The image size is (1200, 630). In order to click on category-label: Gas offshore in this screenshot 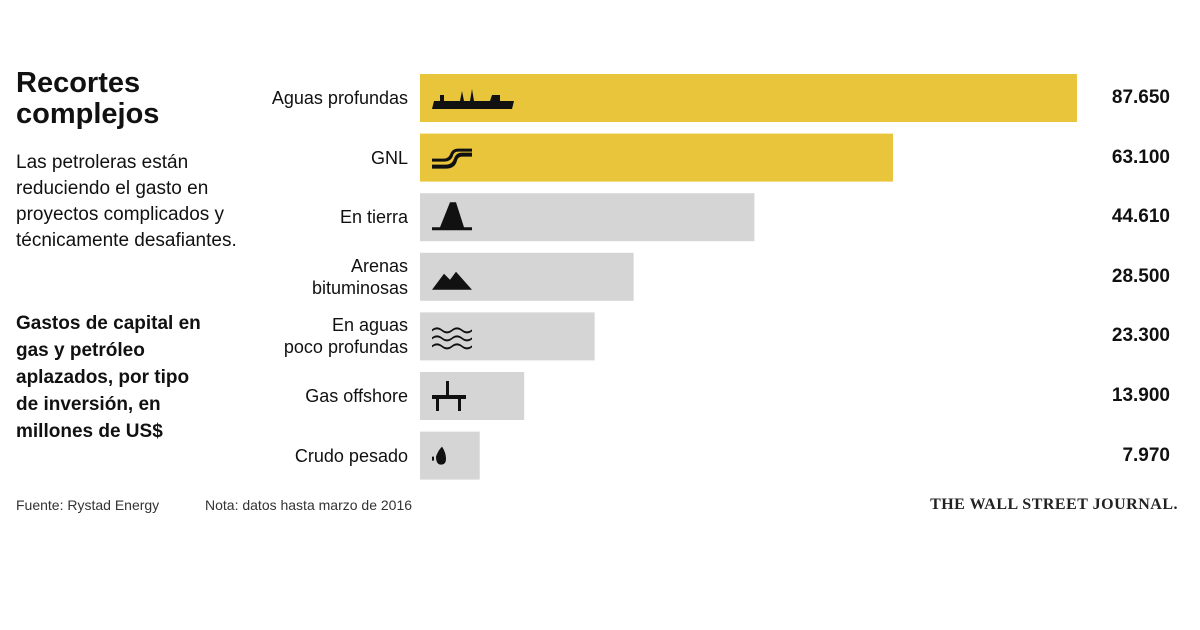, I will do `click(356, 396)`.